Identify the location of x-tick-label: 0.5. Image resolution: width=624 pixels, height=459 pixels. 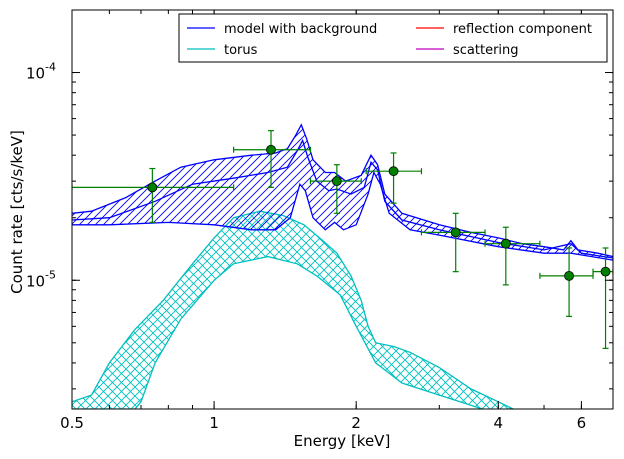
(72, 423).